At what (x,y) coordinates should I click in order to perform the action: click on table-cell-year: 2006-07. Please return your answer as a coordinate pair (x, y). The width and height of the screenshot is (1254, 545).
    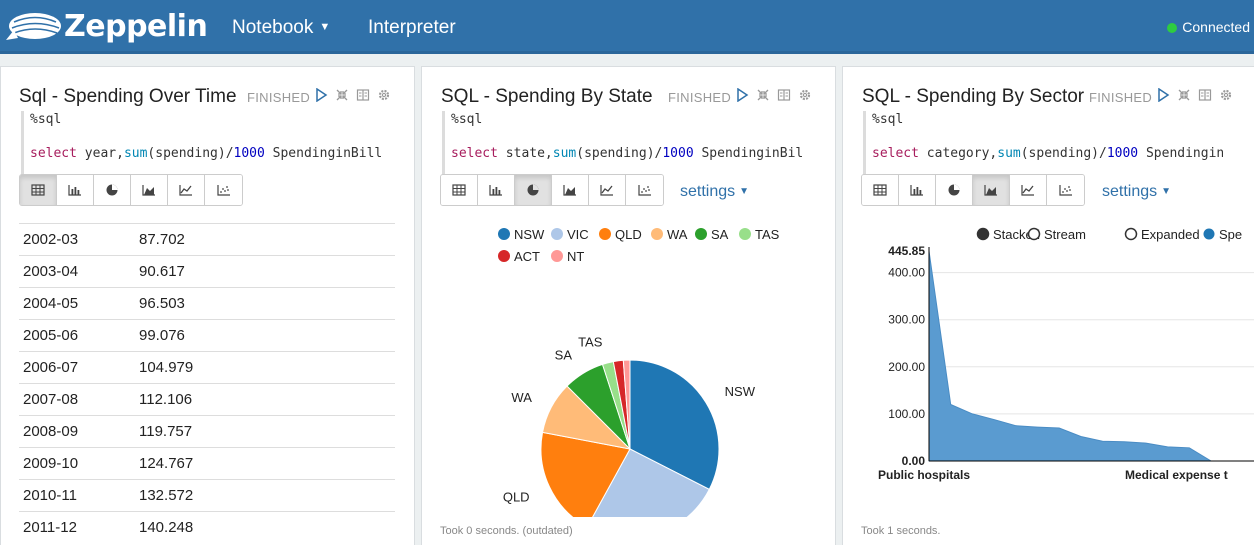
    Looking at the image, I should click on (79, 367).